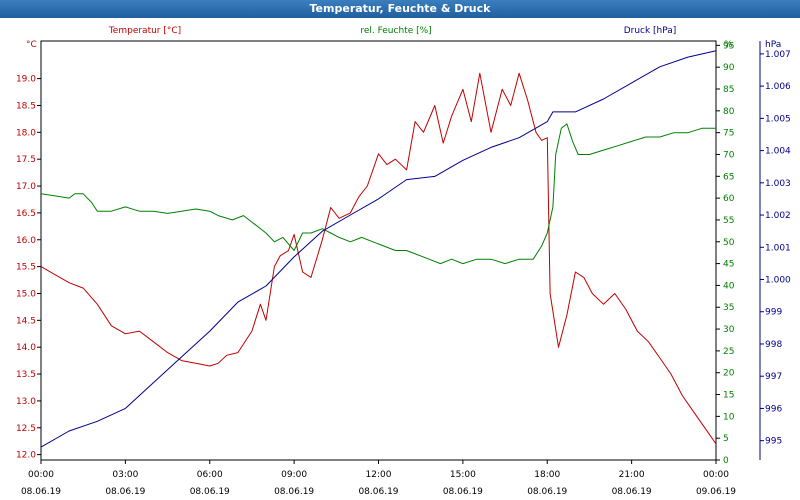 This screenshot has height=500, width=800. Describe the element at coordinates (716, 492) in the screenshot. I see `x-tick-label-date: 09.06.19` at that location.